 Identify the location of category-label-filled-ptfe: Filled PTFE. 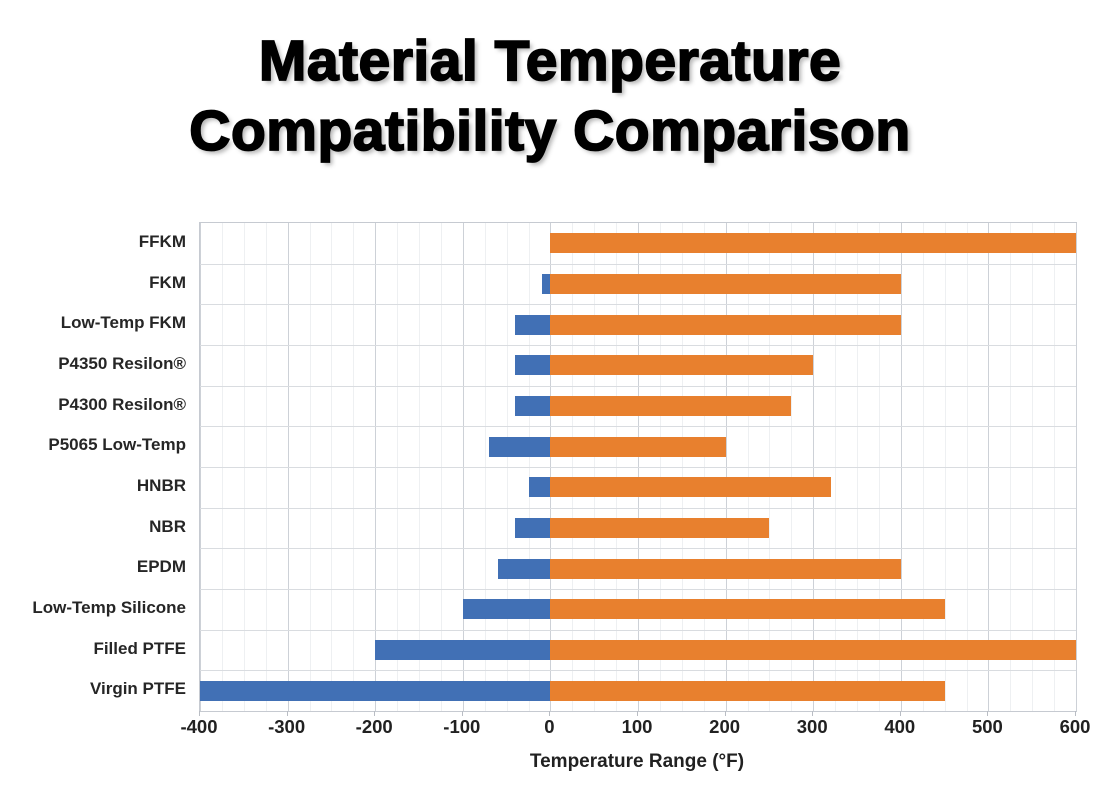
(139, 648).